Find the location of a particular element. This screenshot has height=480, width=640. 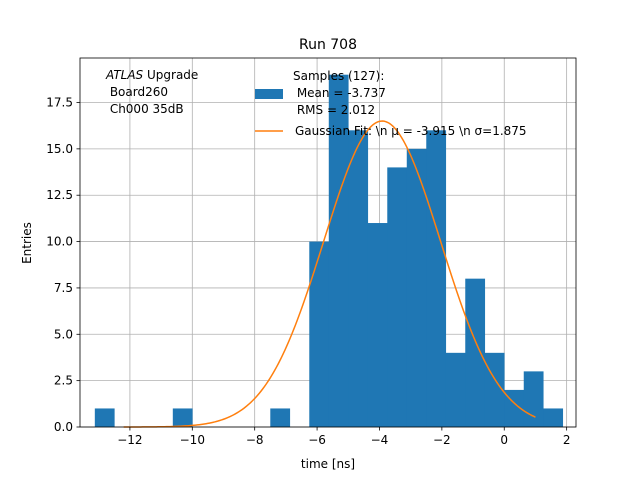

board-label: Board260 is located at coordinates (137, 92).